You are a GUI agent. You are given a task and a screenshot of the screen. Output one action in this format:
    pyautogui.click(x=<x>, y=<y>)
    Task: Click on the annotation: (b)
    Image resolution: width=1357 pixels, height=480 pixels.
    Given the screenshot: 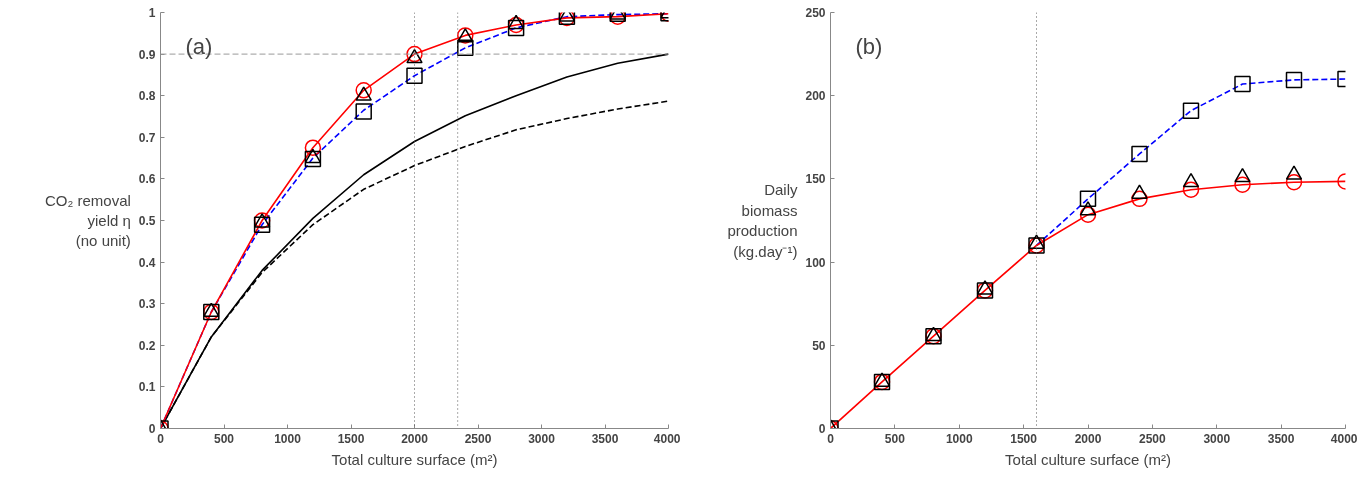 What is the action you would take?
    pyautogui.click(x=869, y=46)
    